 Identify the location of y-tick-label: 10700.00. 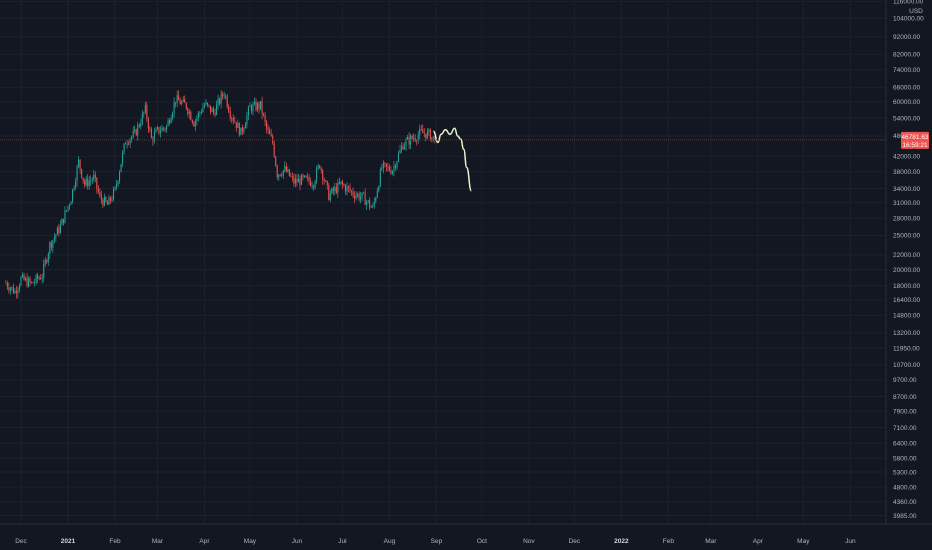
(906, 365).